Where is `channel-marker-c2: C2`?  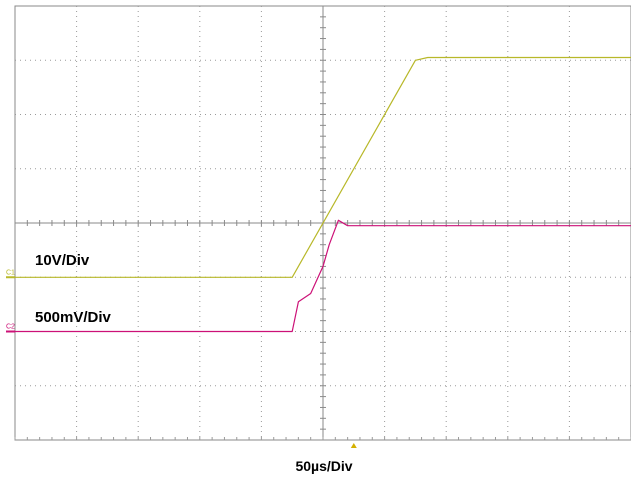
channel-marker-c2: C2 is located at coordinates (10, 327).